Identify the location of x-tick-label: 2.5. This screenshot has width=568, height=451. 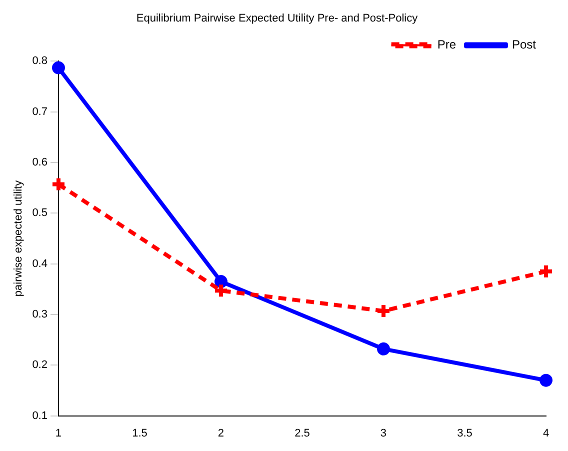
(302, 433).